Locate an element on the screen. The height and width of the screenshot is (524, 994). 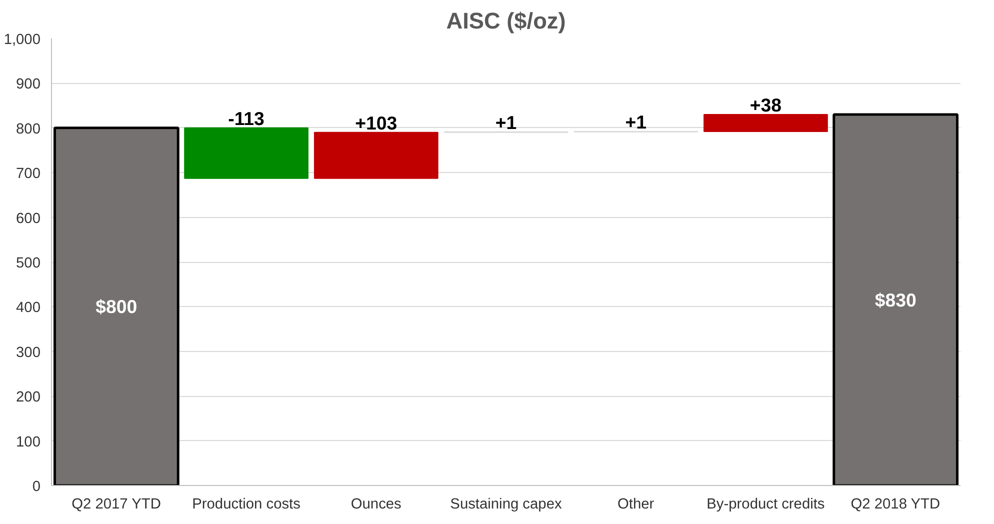
y-tick-label: 700 is located at coordinates (28, 174).